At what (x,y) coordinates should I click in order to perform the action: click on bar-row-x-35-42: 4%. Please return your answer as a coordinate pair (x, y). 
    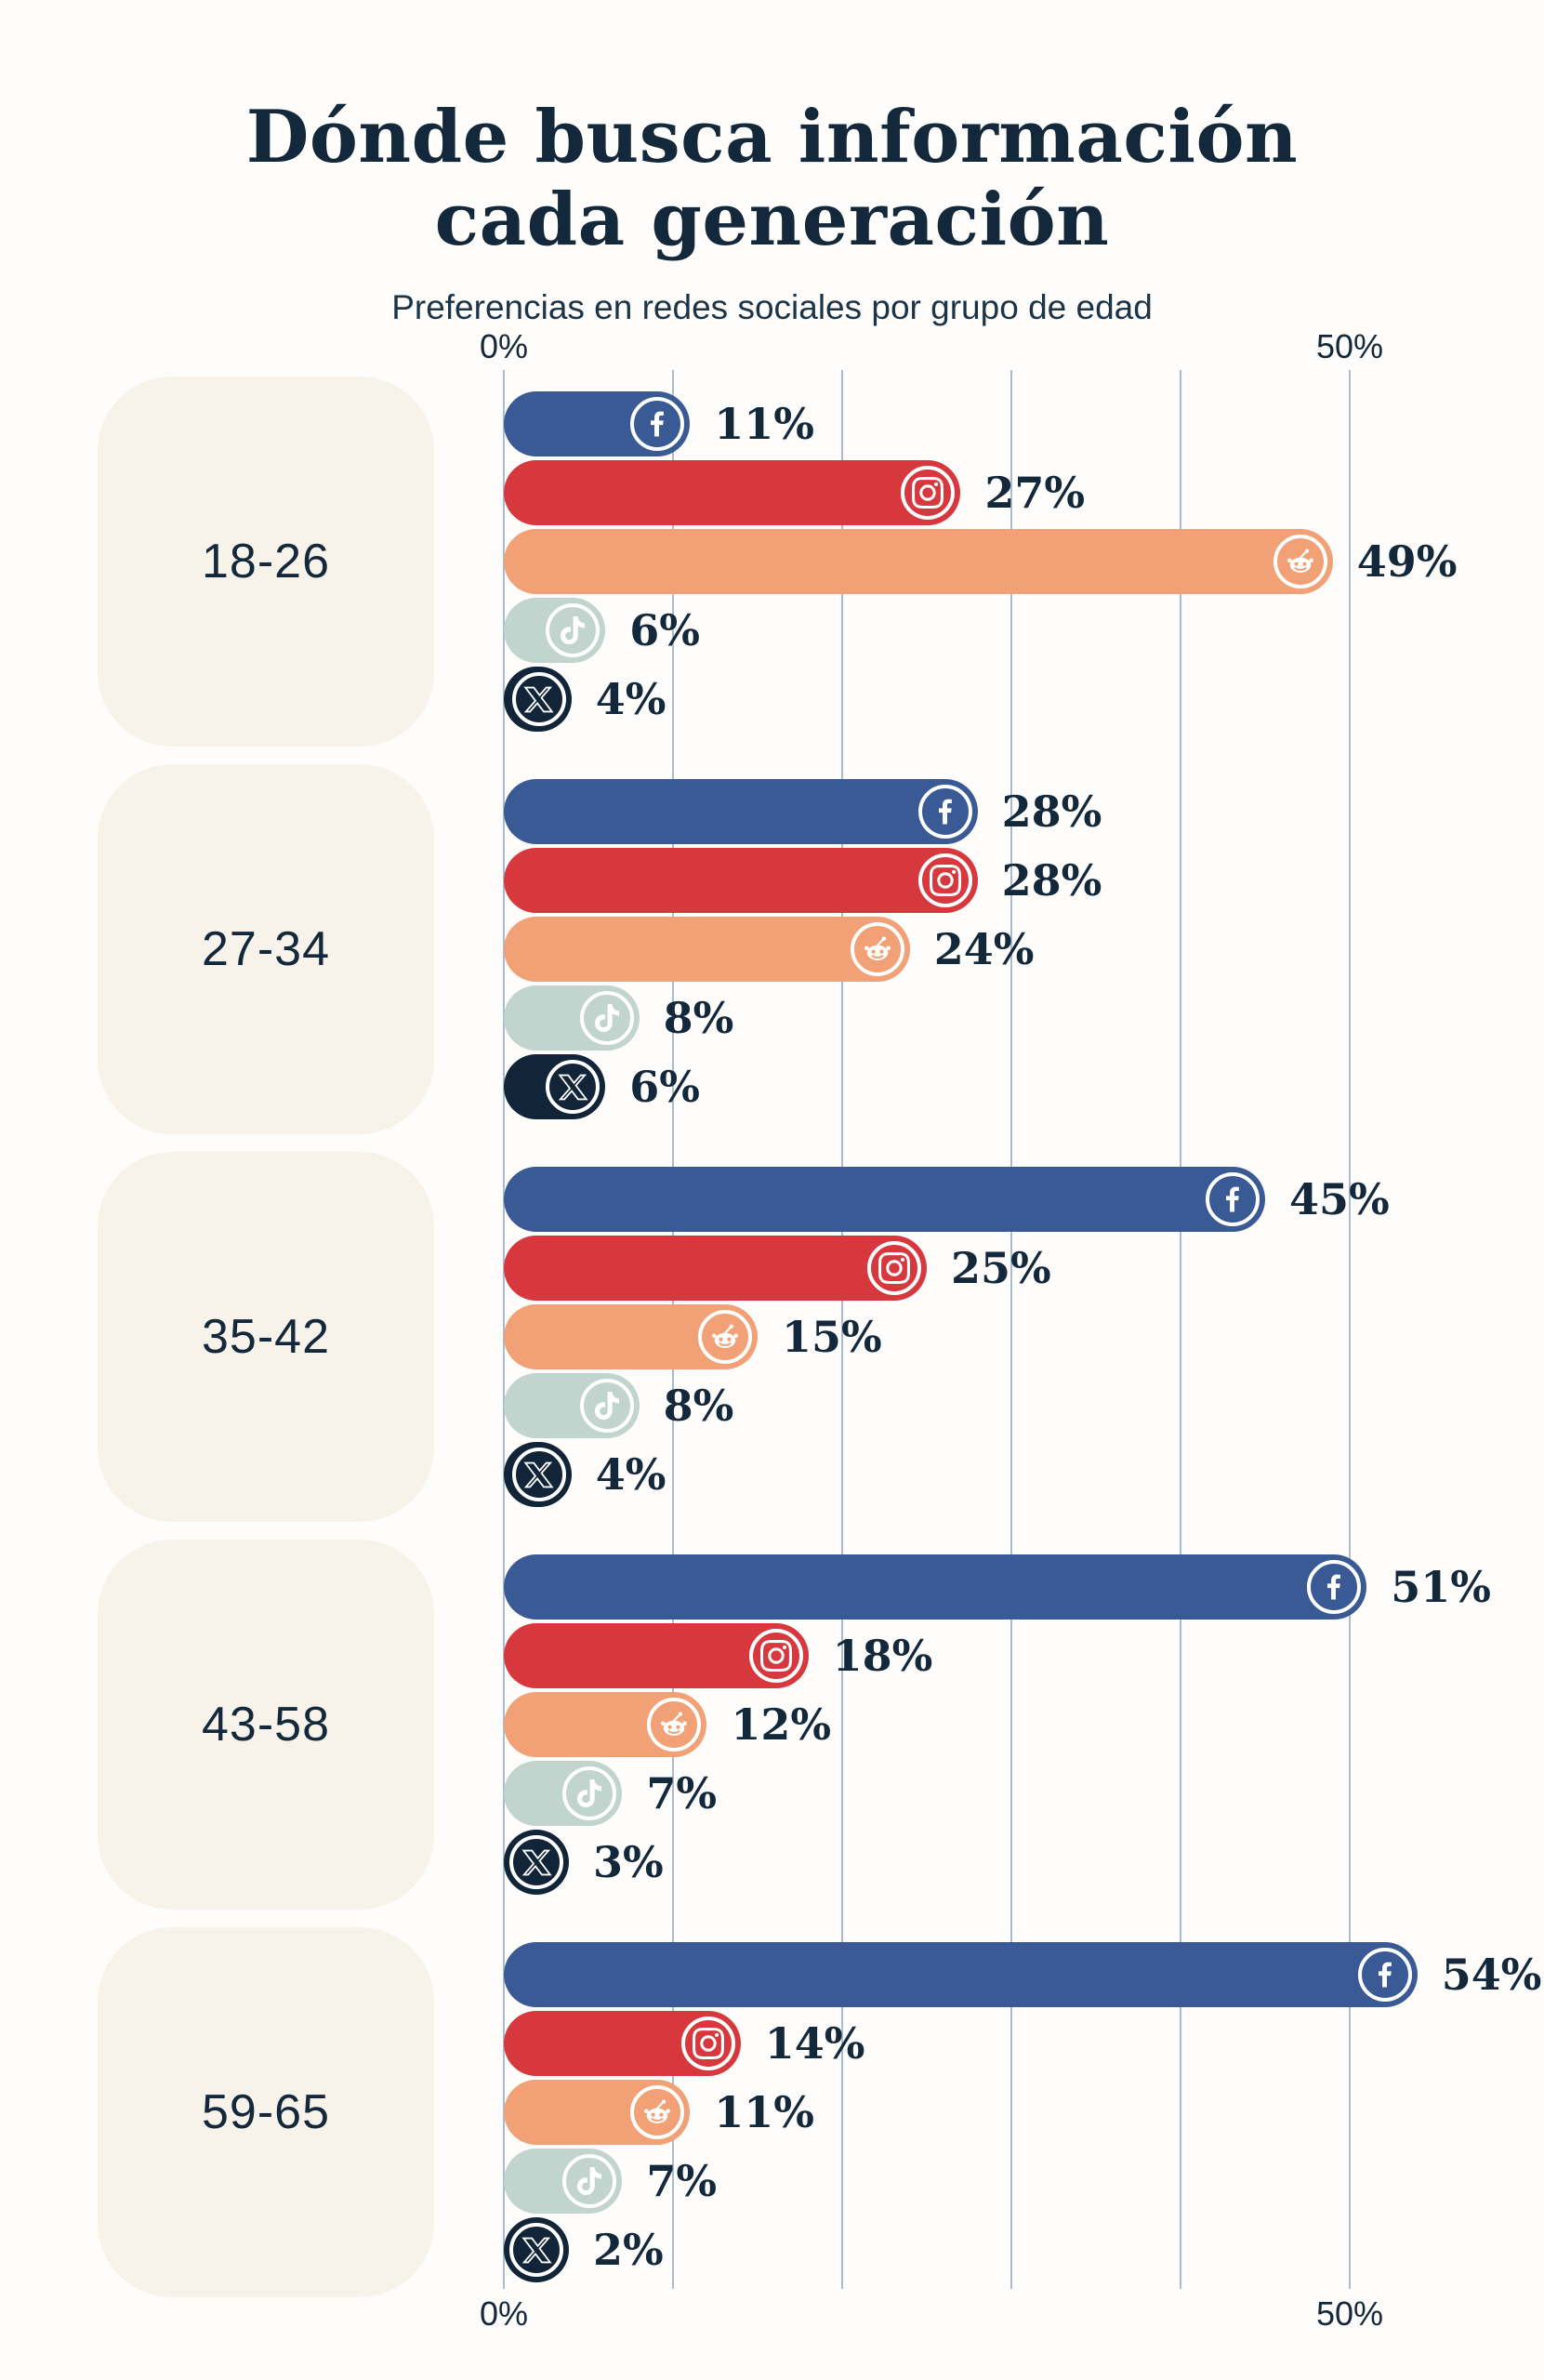
    Looking at the image, I should click on (585, 1474).